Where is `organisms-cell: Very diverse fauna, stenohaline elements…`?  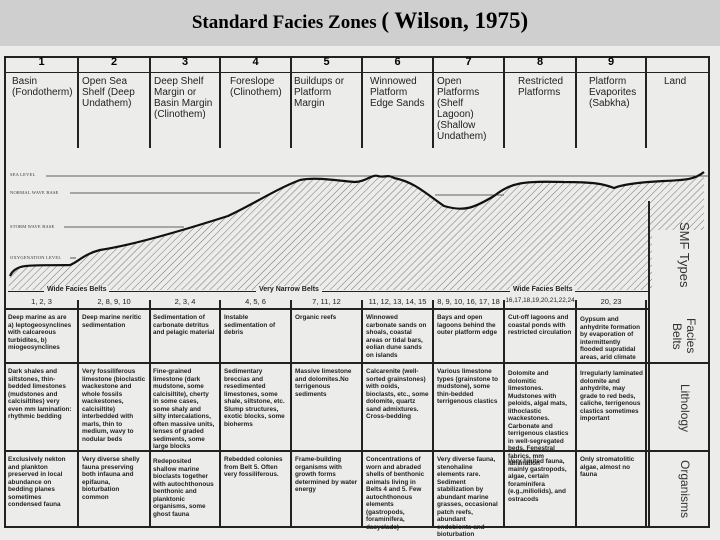
organisms-cell: Very diverse fauna, stenohaline elements… is located at coordinates (467, 497).